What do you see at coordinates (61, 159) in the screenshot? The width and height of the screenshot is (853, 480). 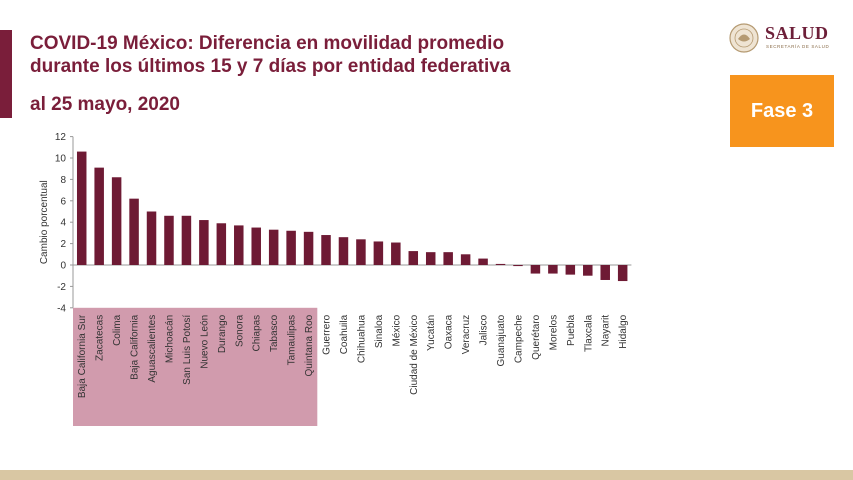 I see `y-tick-label: 10` at bounding box center [61, 159].